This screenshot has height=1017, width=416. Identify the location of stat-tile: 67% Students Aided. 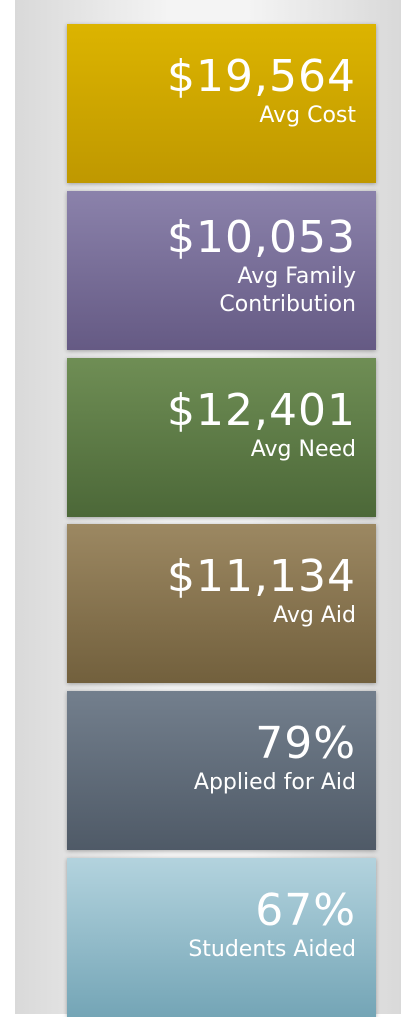
(221, 937).